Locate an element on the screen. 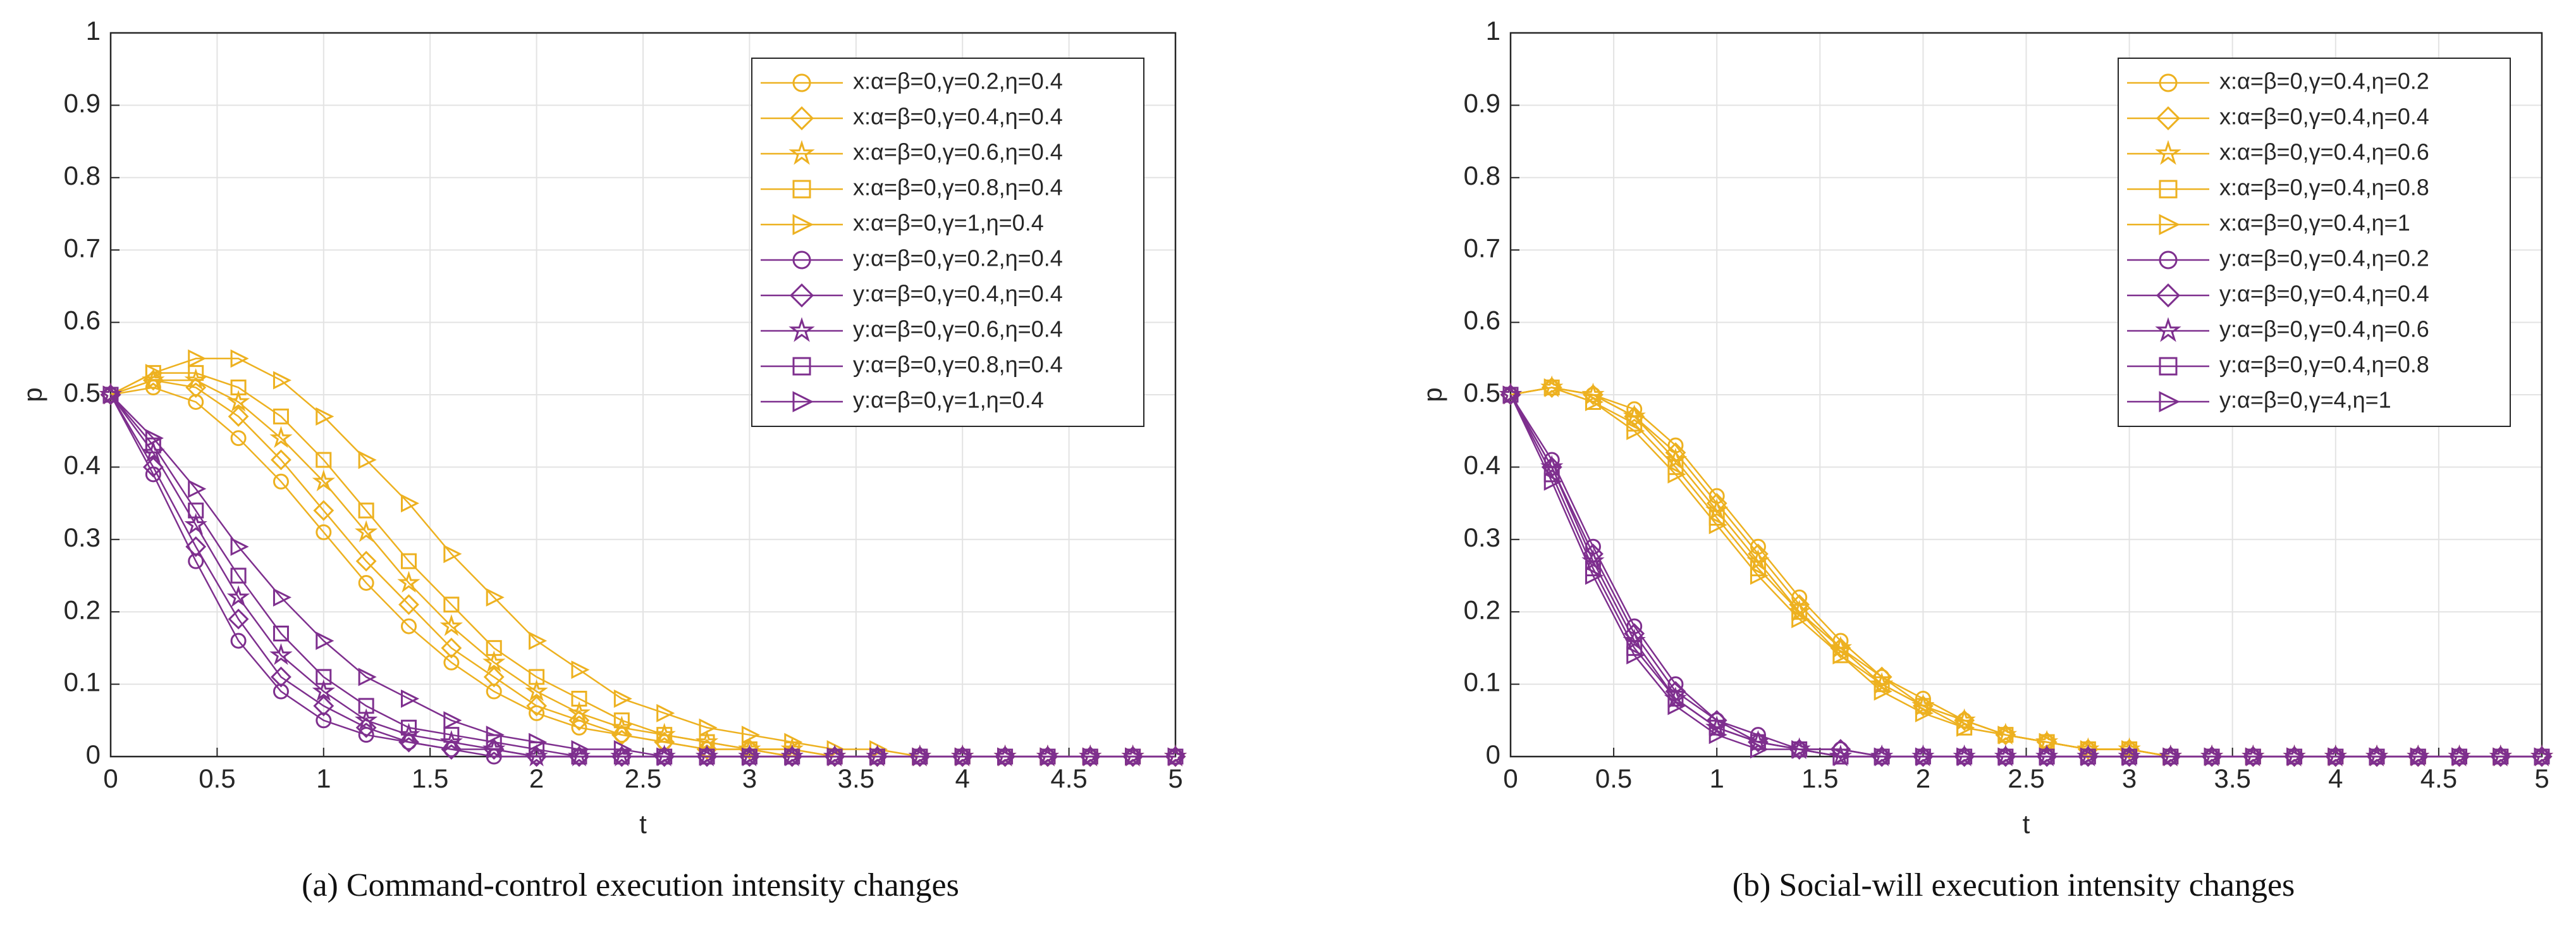 Image resolution: width=2576 pixels, height=928 pixels. y-tick-label: 0.3 is located at coordinates (82, 537).